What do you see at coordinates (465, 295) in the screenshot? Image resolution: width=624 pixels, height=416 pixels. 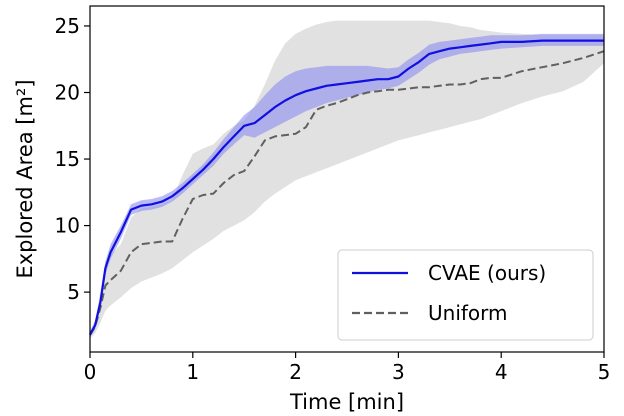 I see `legend: CVAE (ours) Uniform` at bounding box center [465, 295].